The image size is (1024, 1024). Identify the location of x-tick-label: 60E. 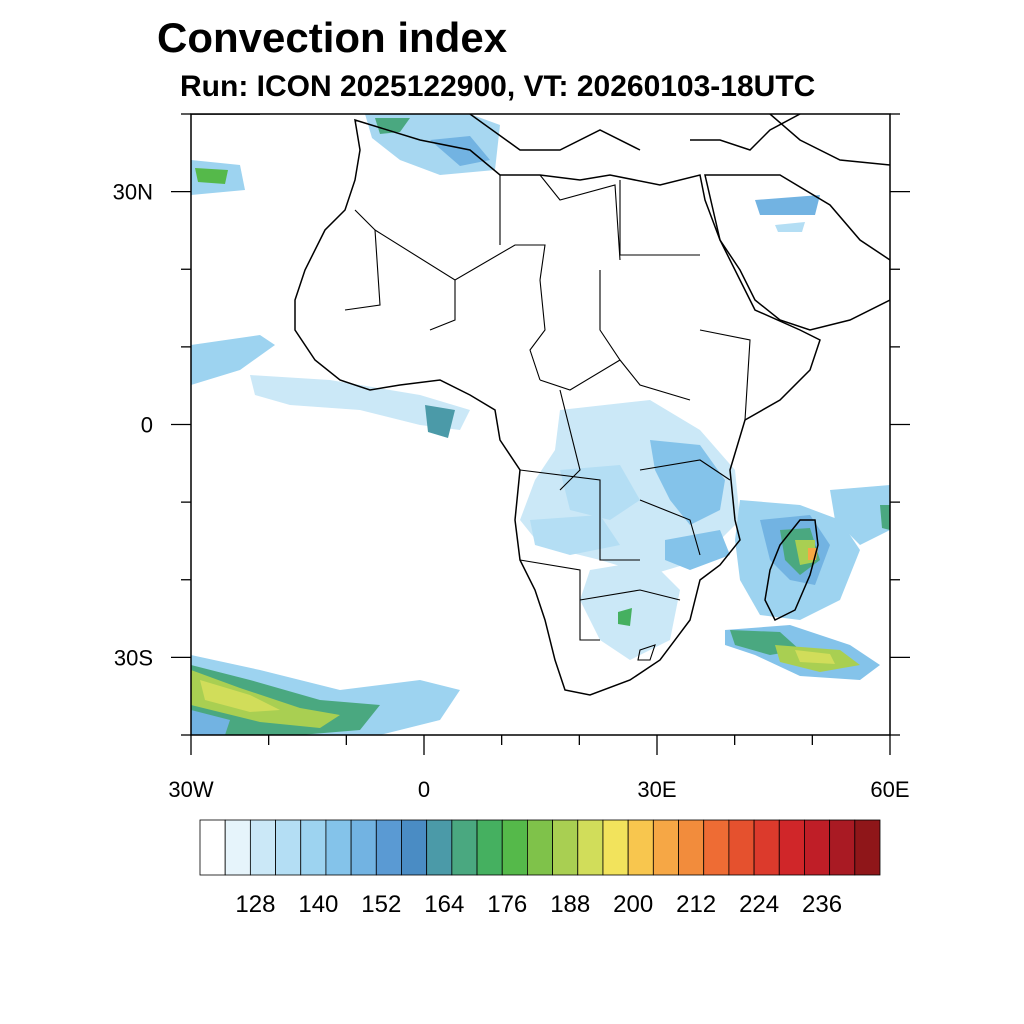
(889, 789).